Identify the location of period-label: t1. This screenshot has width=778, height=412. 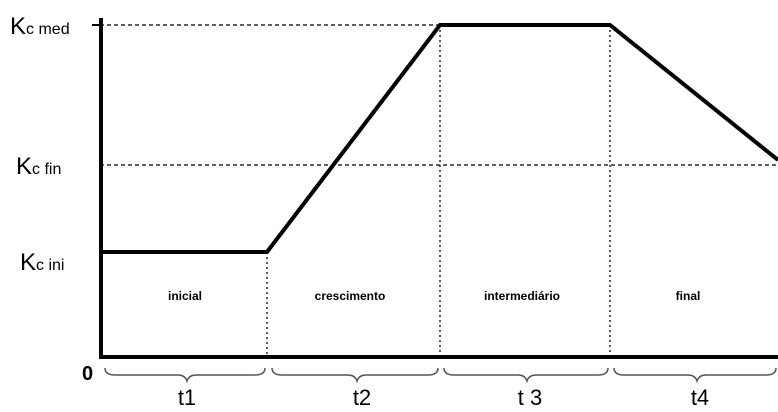
(187, 397).